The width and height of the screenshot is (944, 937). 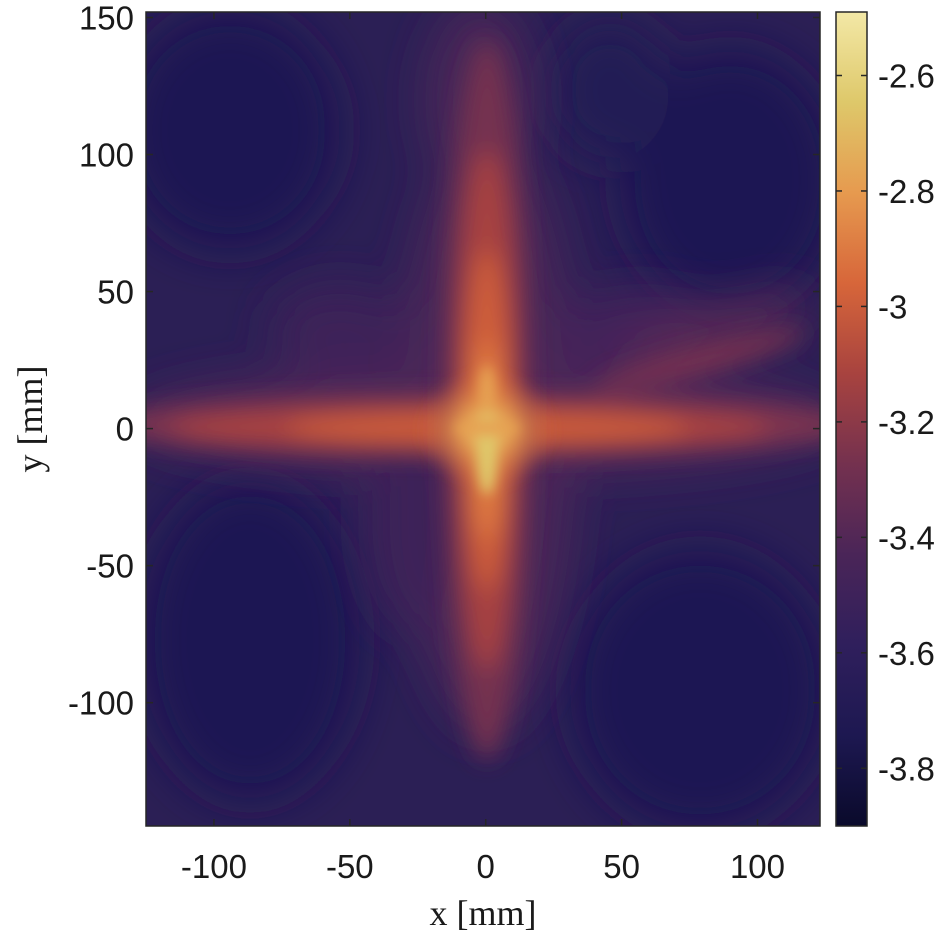 I want to click on colorbar-tick-label: -2.8, so click(x=906, y=191).